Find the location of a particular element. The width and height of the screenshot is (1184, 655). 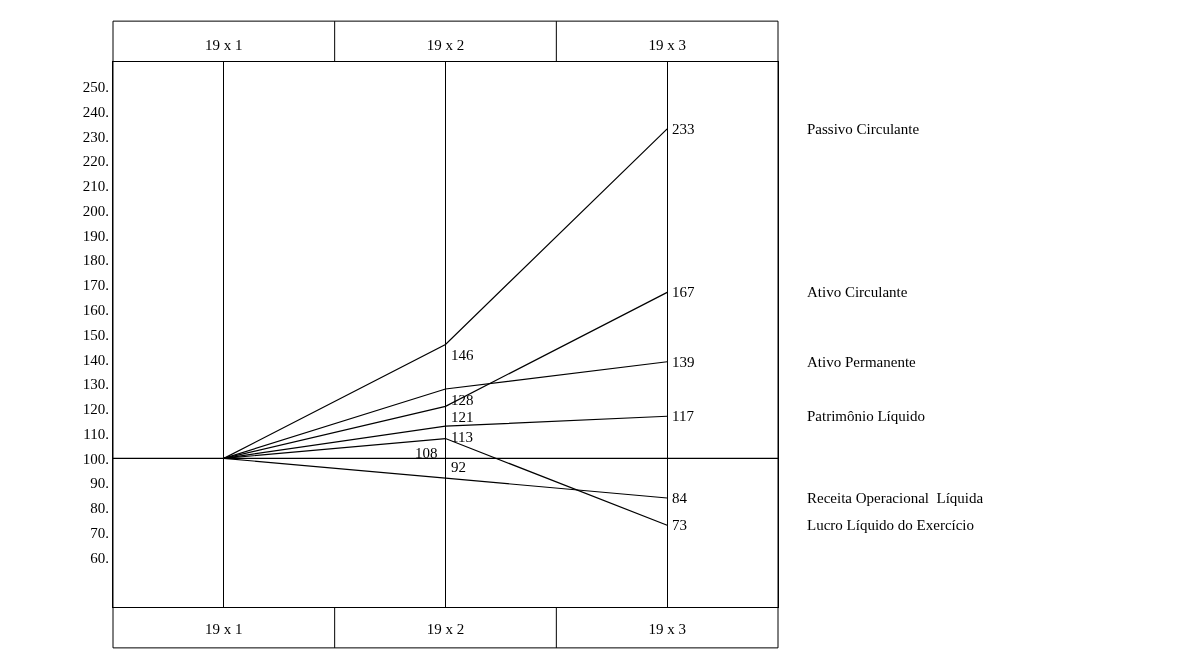

data-label: 92 is located at coordinates (458, 467).